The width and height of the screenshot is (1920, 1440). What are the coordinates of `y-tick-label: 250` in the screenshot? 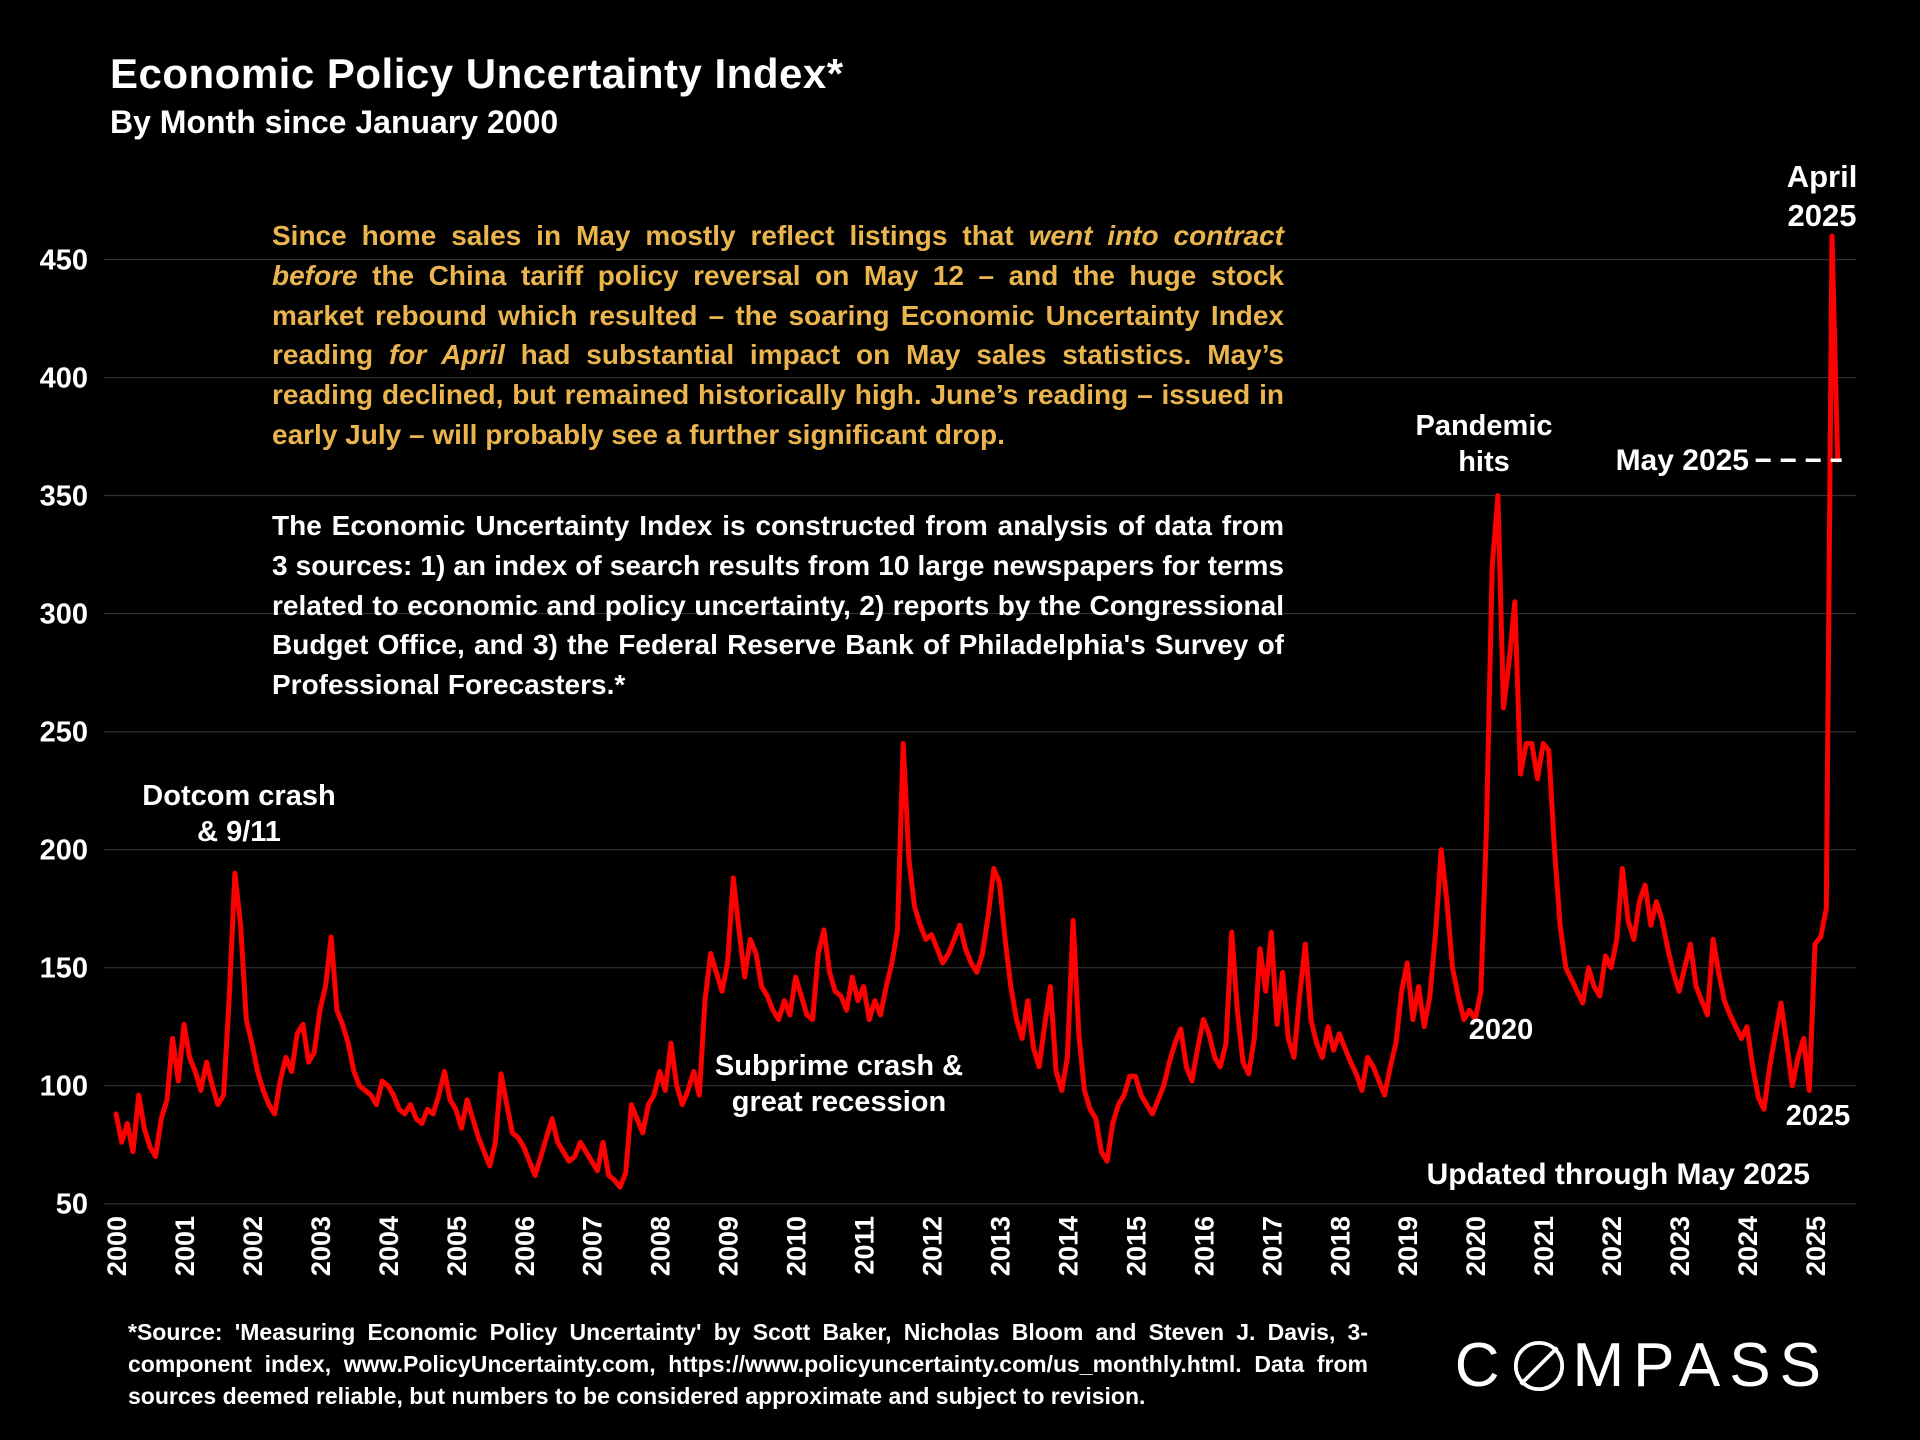 It's located at (64, 733).